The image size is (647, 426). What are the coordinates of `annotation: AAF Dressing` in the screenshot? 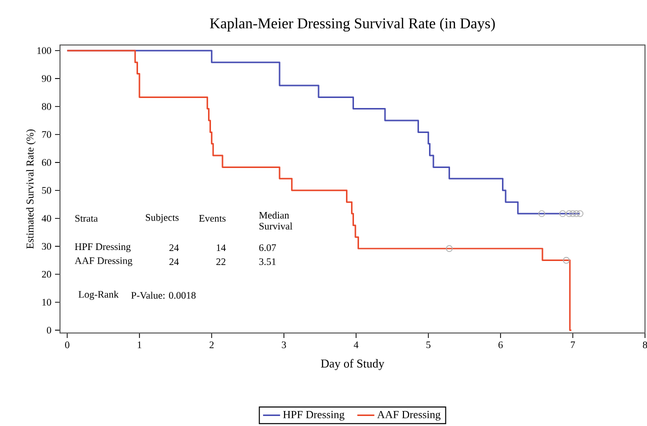 It's located at (103, 261).